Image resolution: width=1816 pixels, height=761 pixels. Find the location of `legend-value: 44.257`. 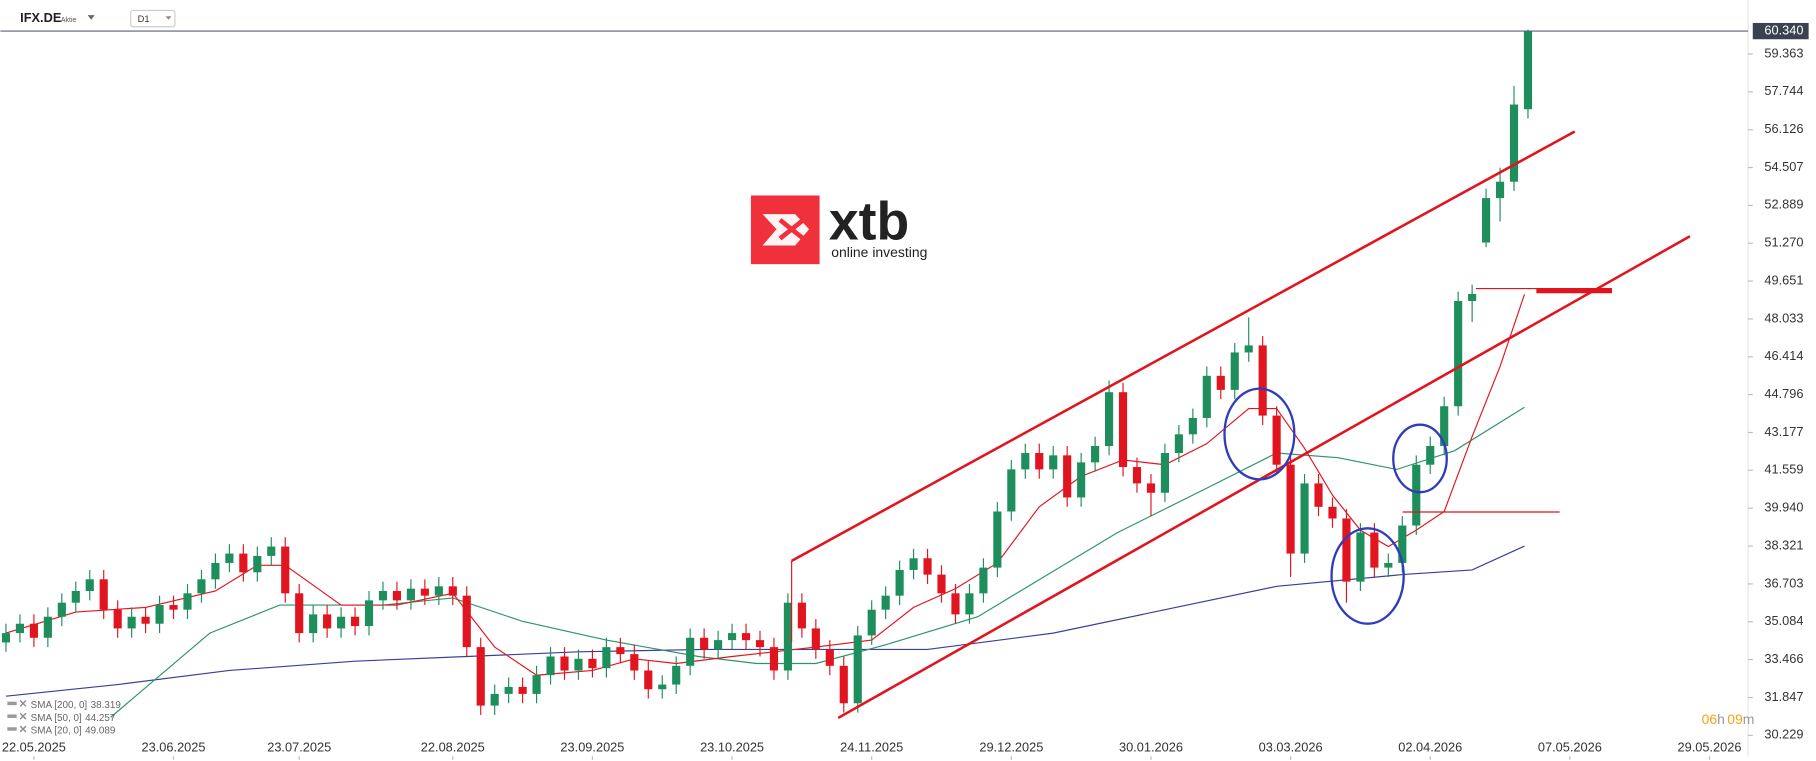

legend-value: 44.257 is located at coordinates (100, 718).